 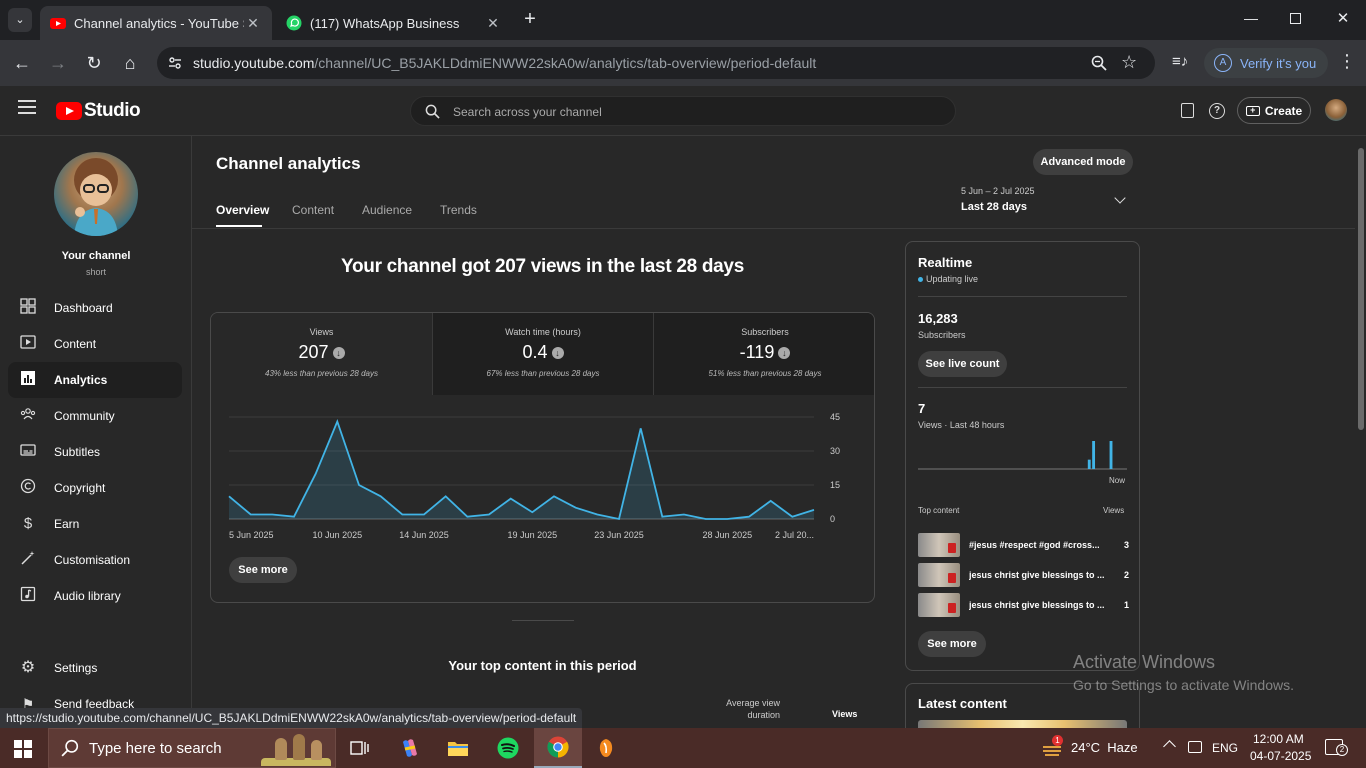 What do you see at coordinates (94, 63) in the screenshot?
I see `reload-icon: ↻` at bounding box center [94, 63].